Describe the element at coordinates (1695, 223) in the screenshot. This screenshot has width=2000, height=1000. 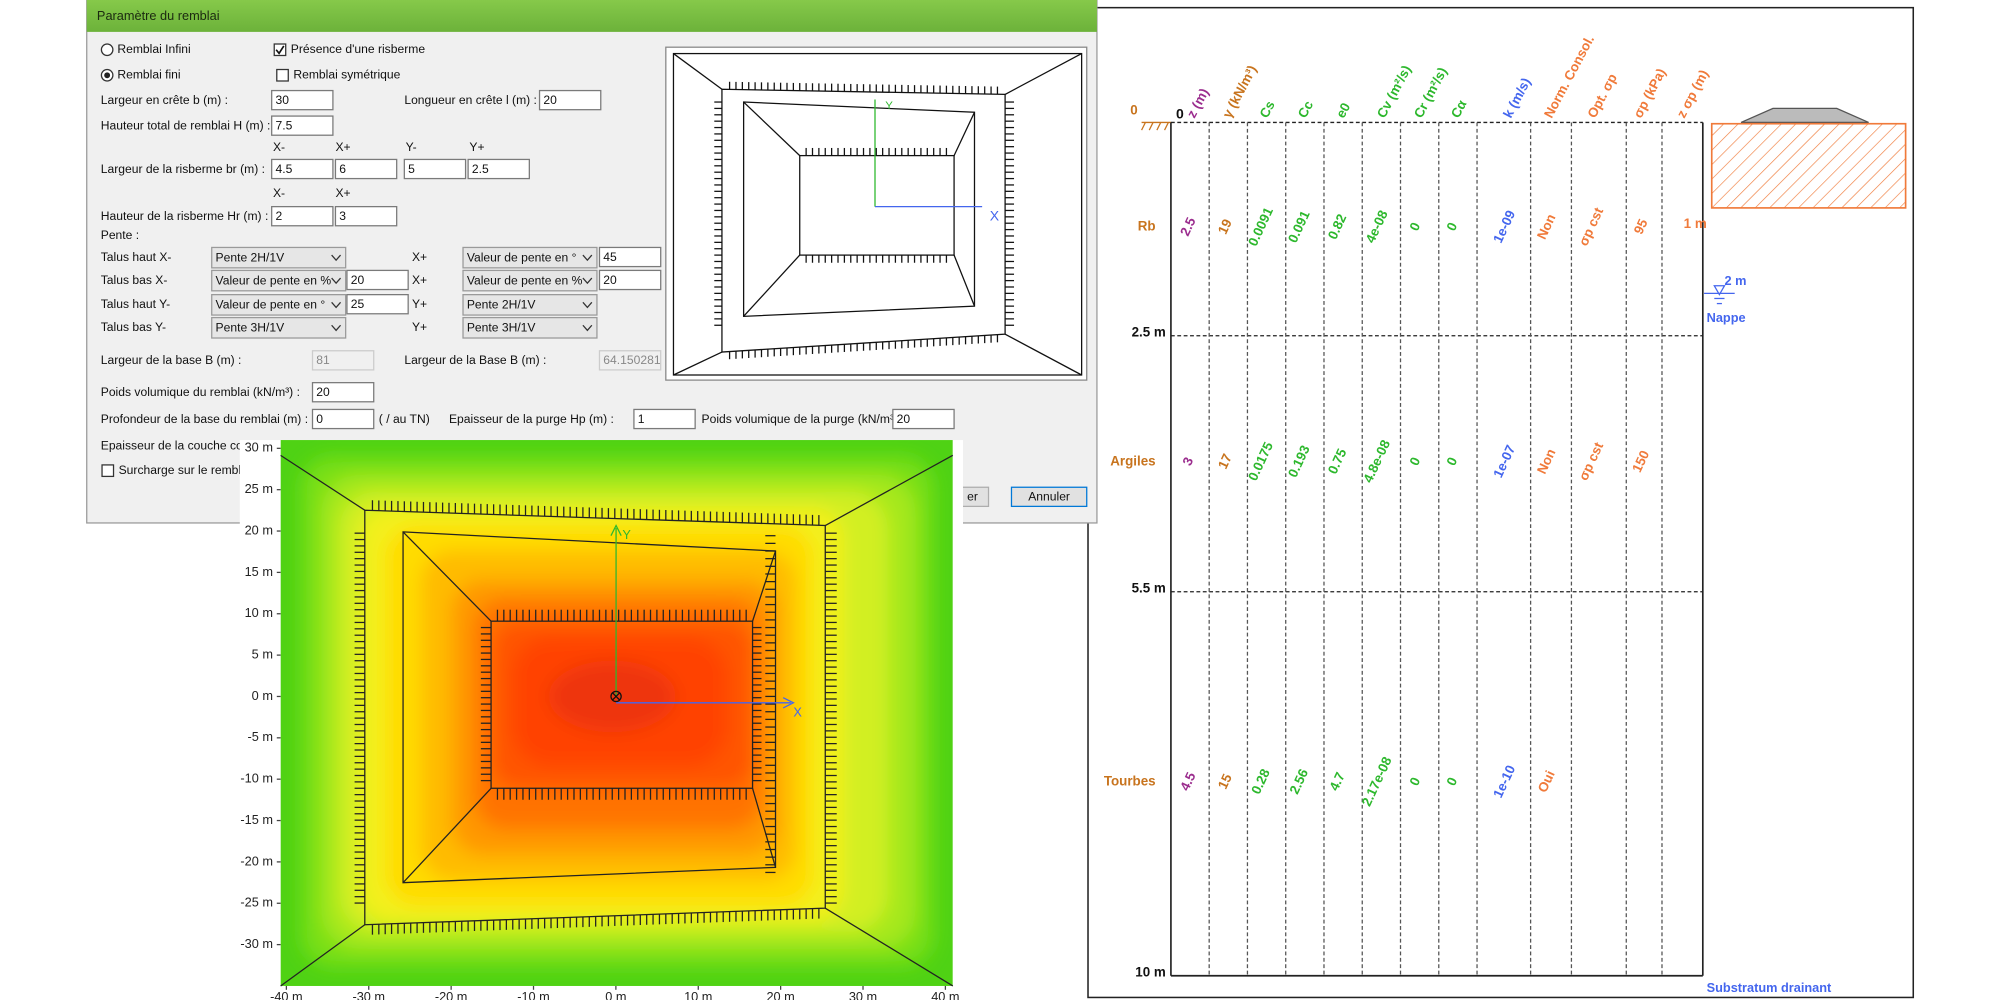
I see `layer-value: 1 m` at that location.